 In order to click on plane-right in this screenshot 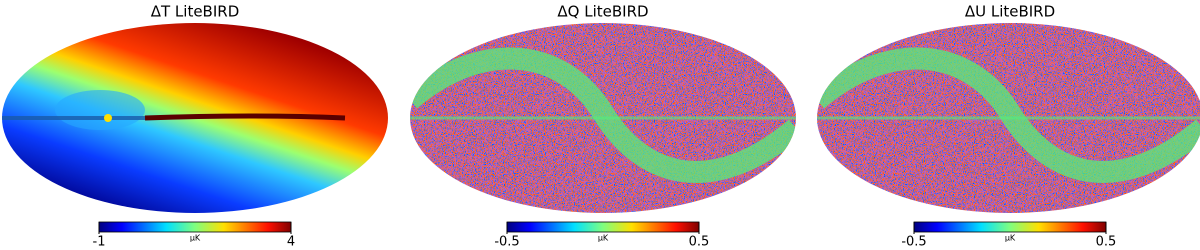, I will do `click(245, 117)`.